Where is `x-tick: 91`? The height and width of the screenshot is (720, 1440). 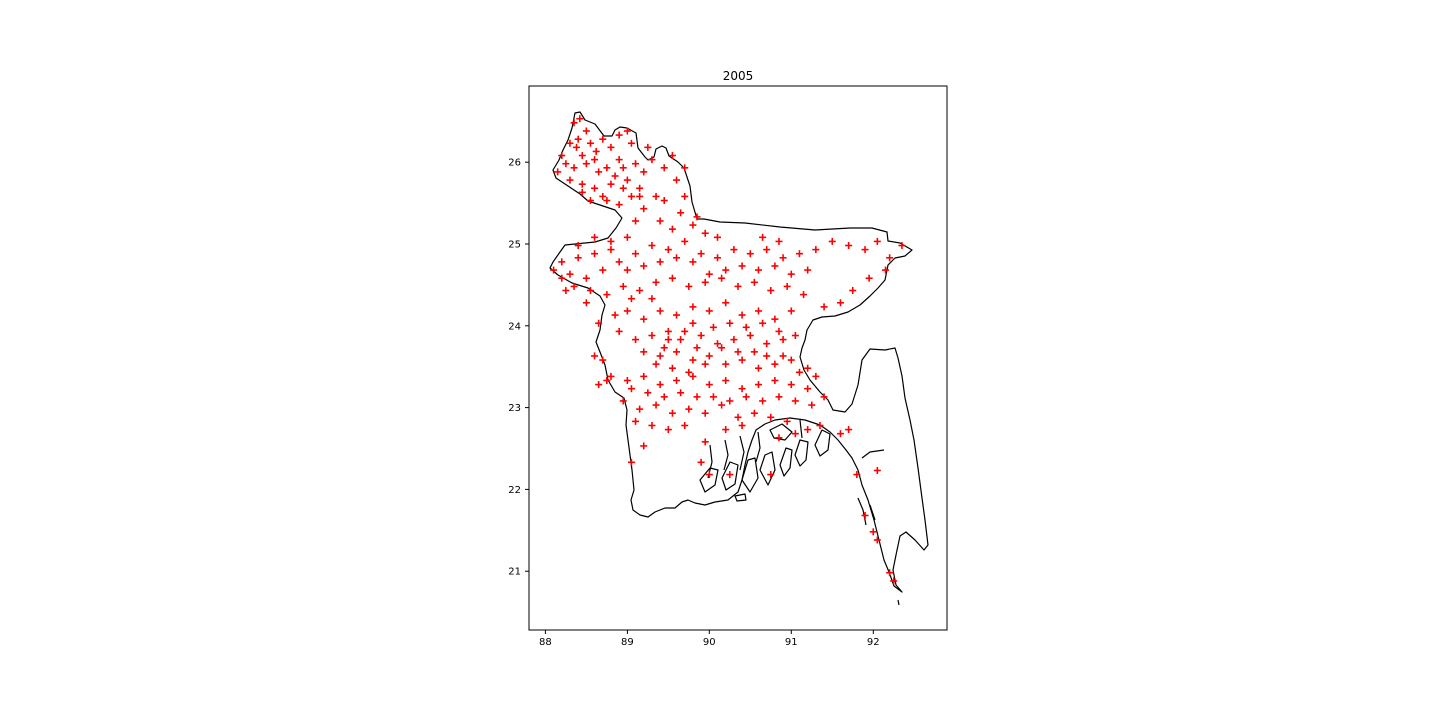
x-tick: 91 is located at coordinates (791, 639).